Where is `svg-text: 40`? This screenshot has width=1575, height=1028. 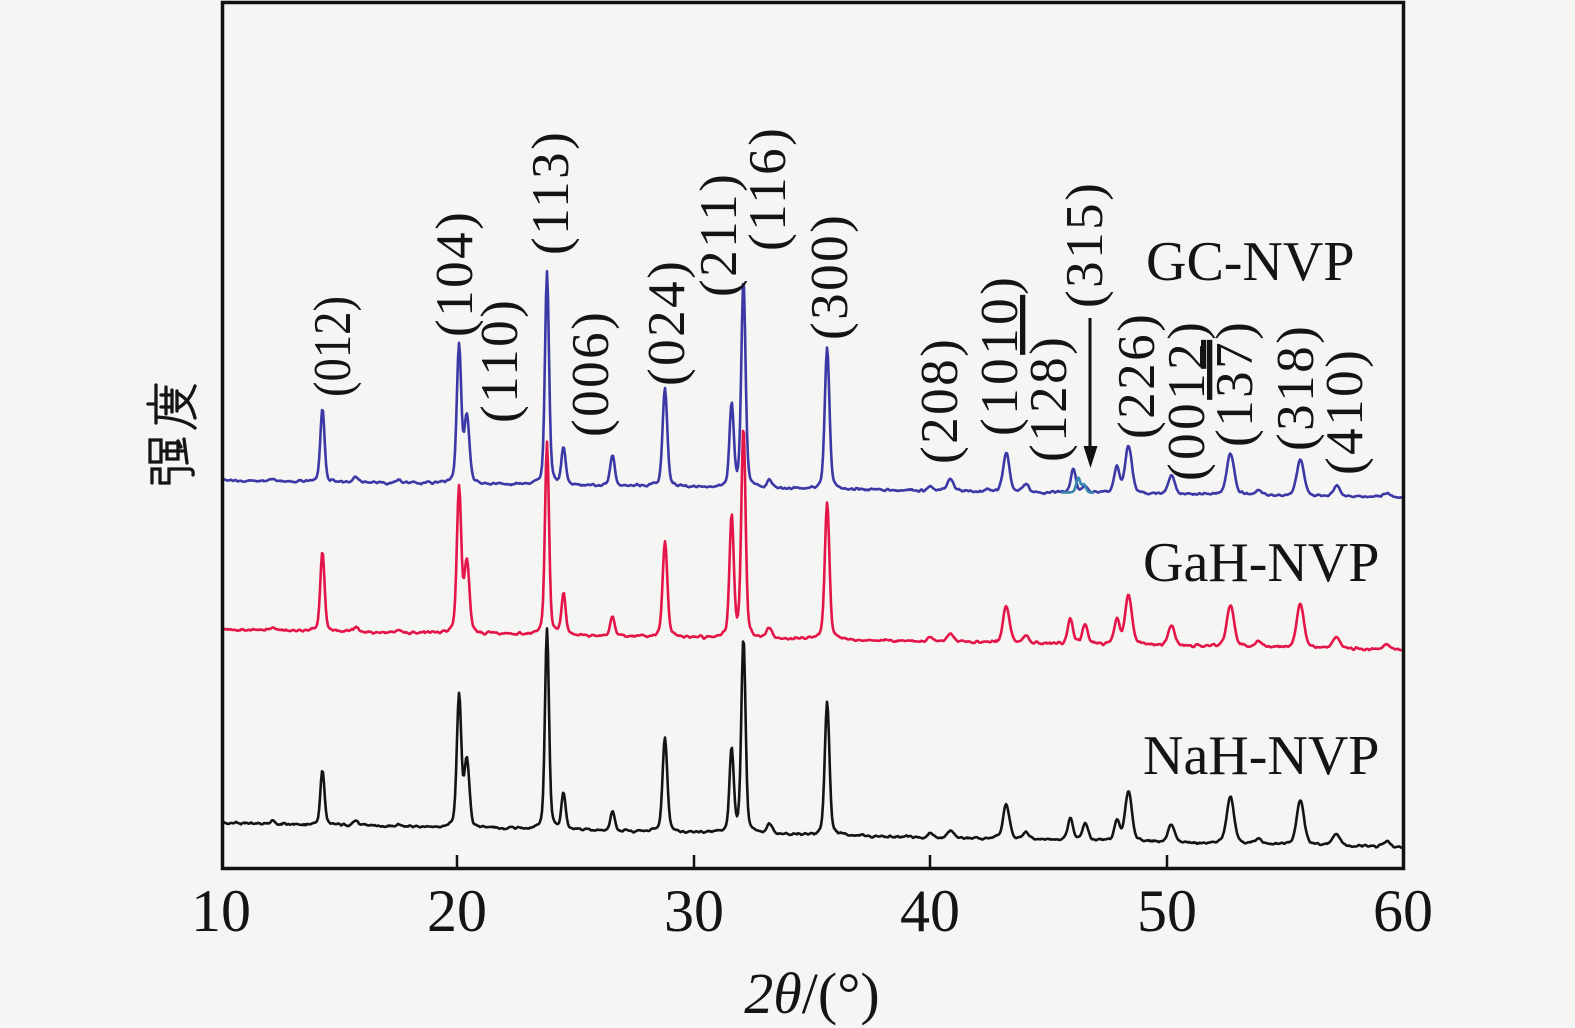 svg-text: 40 is located at coordinates (930, 911).